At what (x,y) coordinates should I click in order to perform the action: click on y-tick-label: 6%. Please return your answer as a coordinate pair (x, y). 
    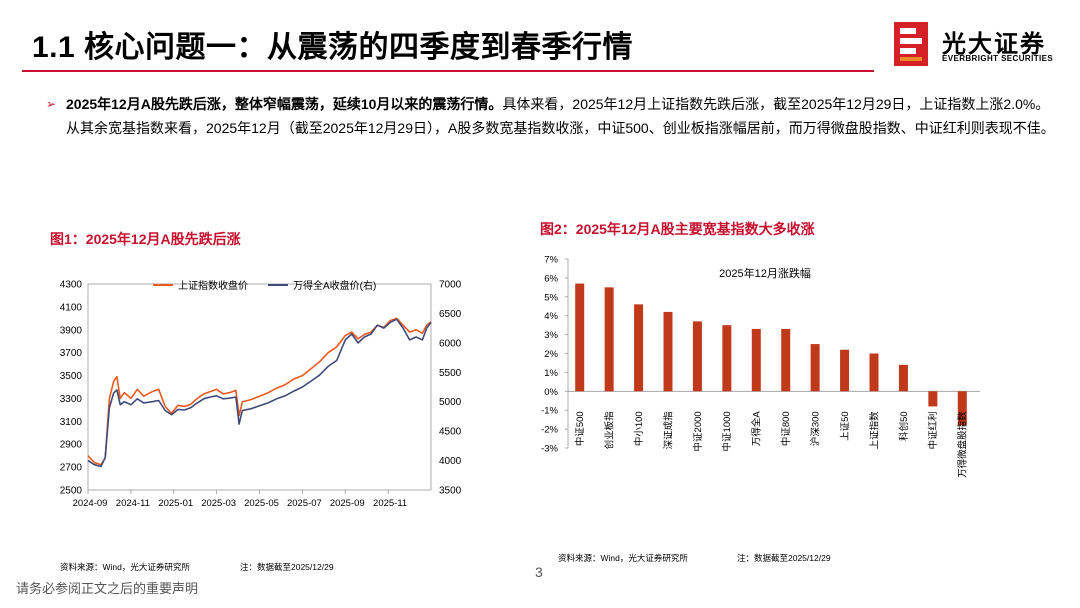
    Looking at the image, I should click on (551, 278).